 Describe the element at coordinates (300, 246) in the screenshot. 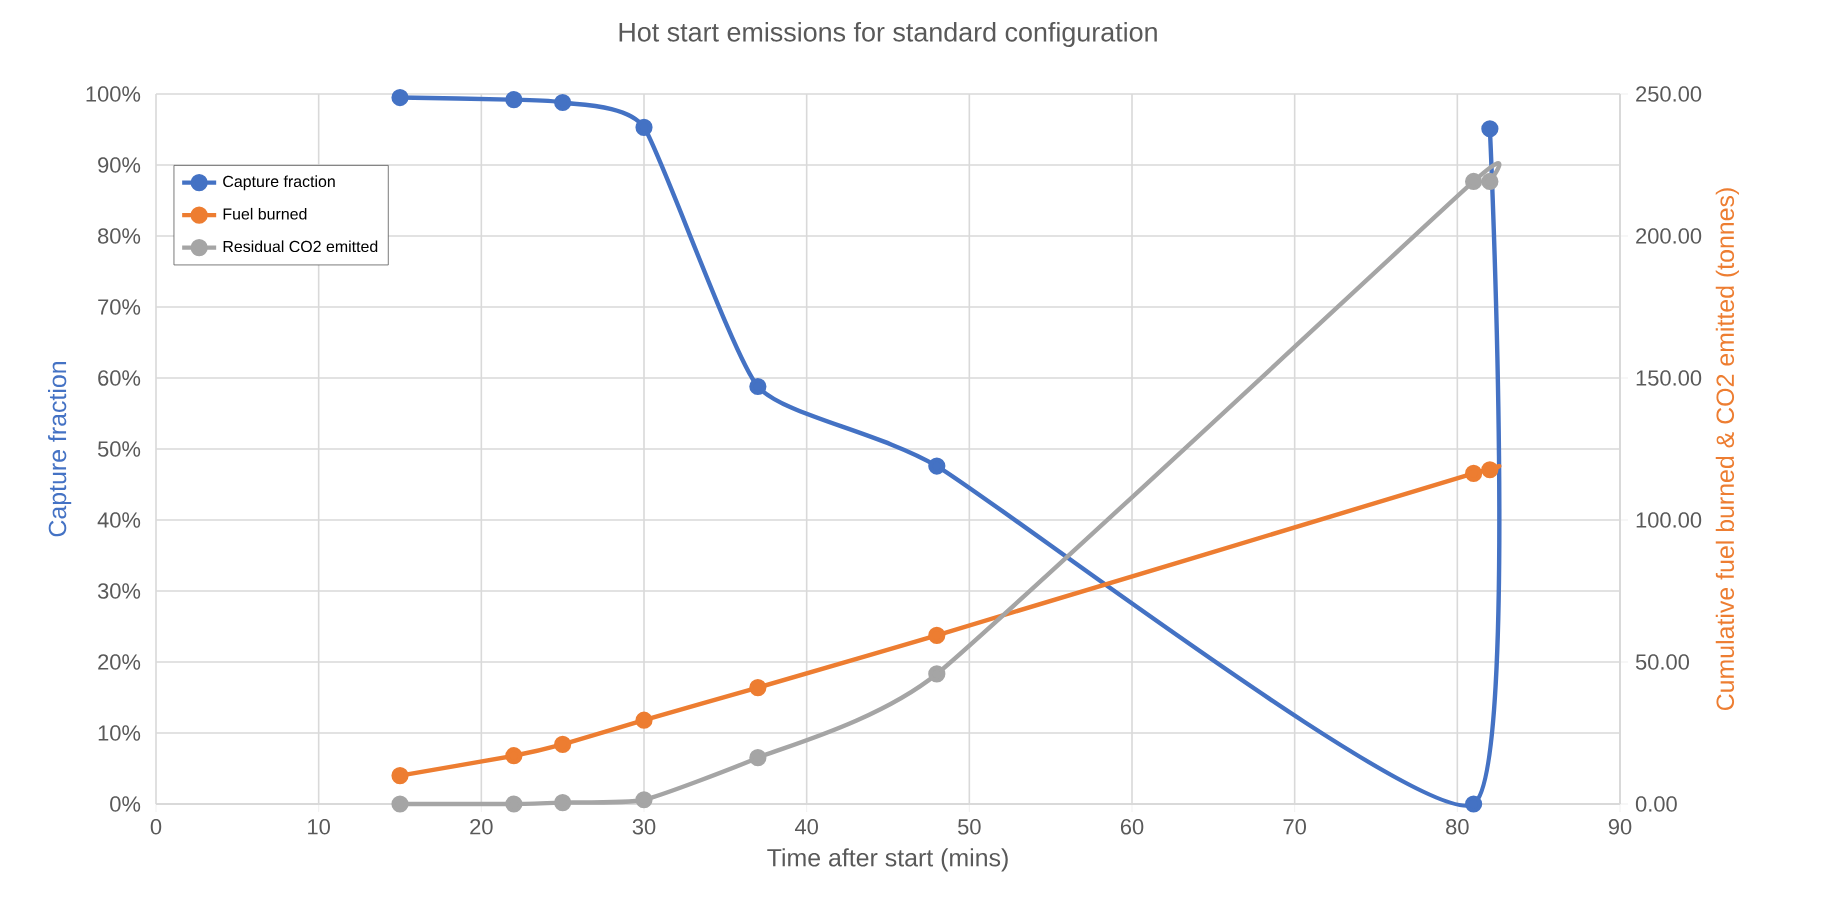

I see `legend-label: Residual CO2 emitted` at that location.